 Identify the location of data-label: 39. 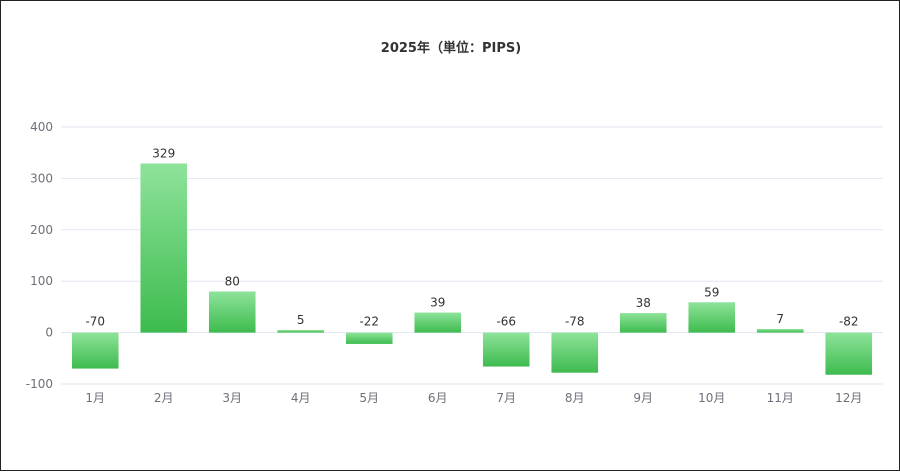
(437, 303).